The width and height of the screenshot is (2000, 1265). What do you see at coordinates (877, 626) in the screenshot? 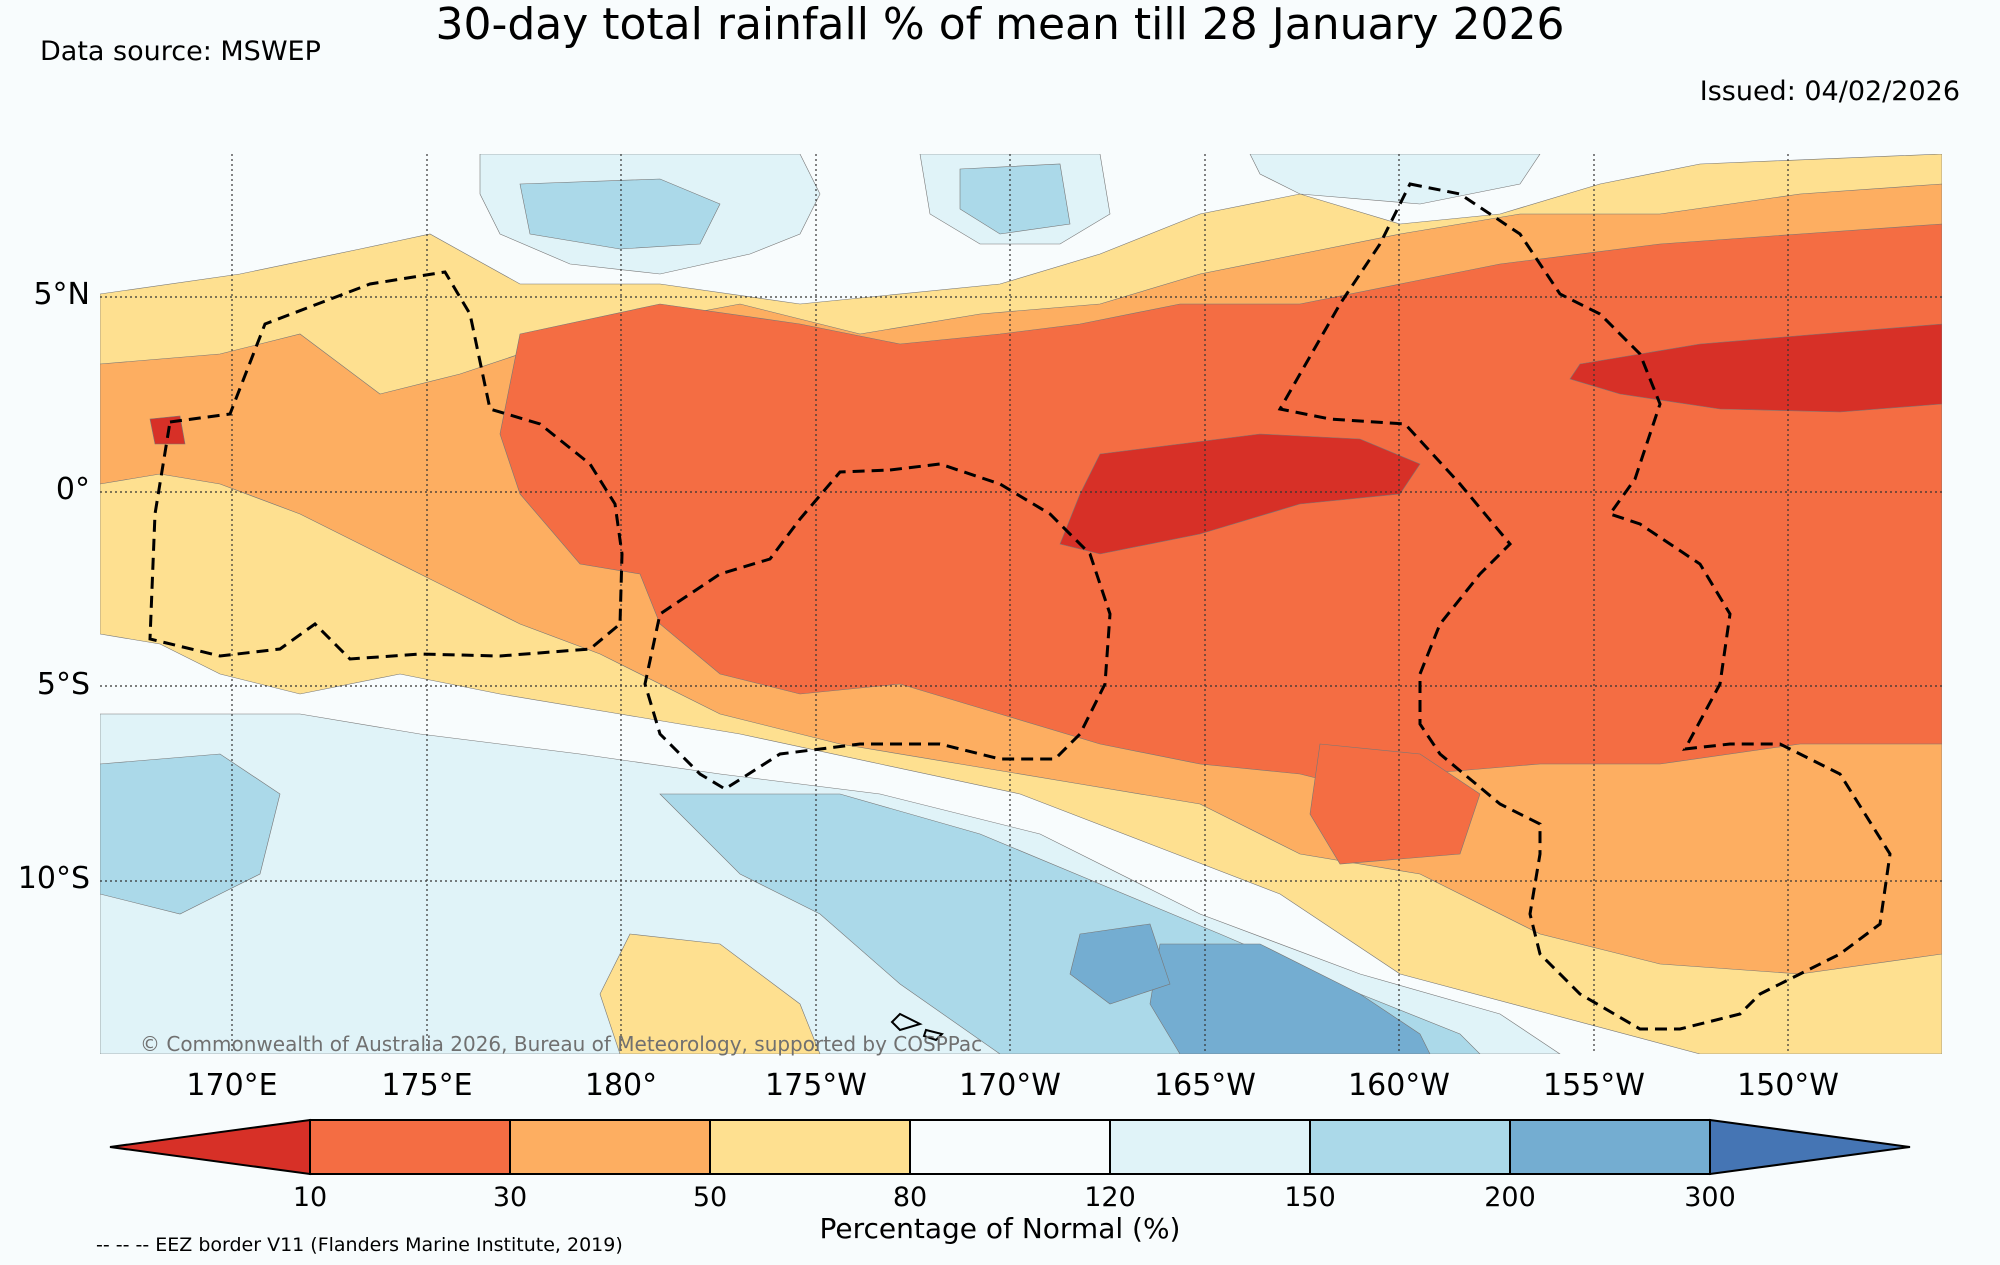
I see `eez-tokelau-samoa` at bounding box center [877, 626].